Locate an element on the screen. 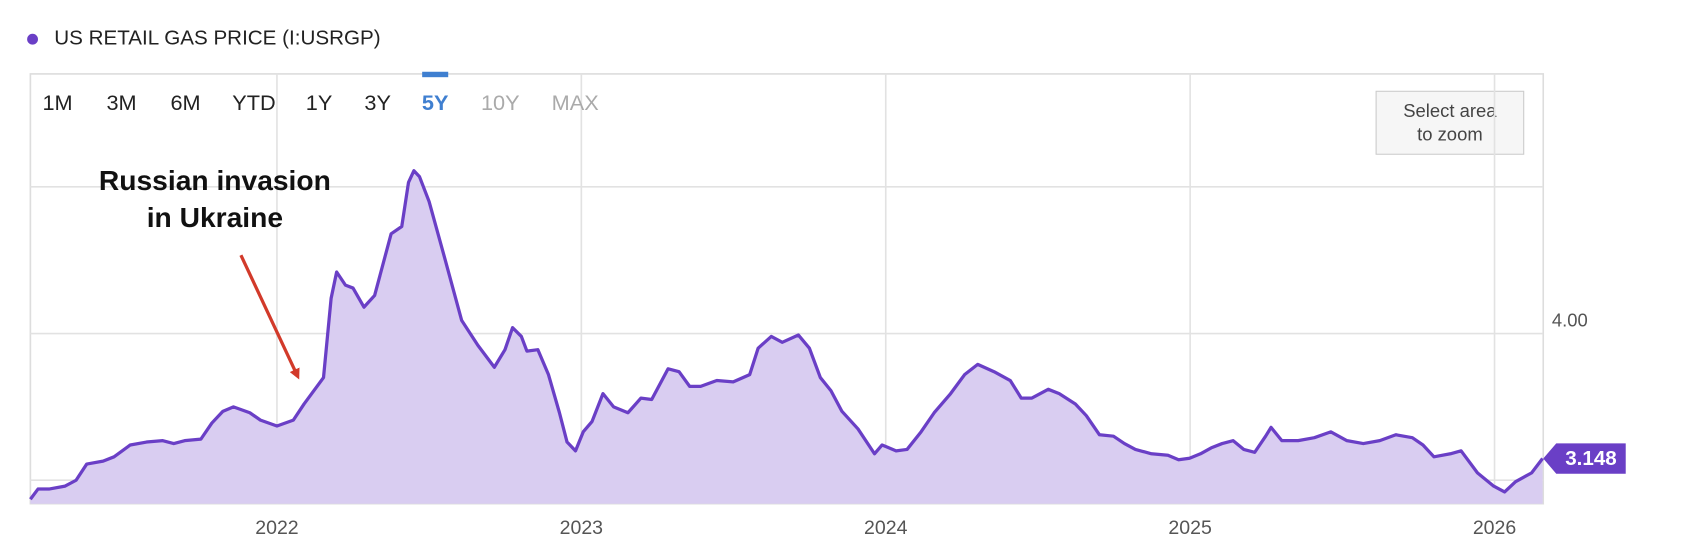 This screenshot has width=1693, height=557. annotation: in Ukraine is located at coordinates (215, 217).